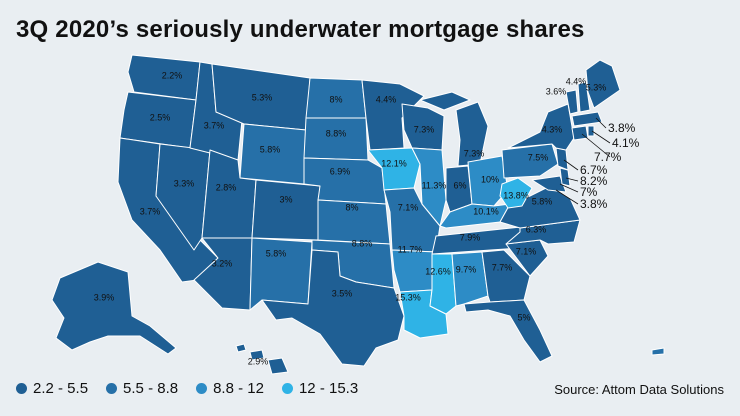  Describe the element at coordinates (502, 267) in the screenshot. I see `label-GA: 7.7%` at that location.